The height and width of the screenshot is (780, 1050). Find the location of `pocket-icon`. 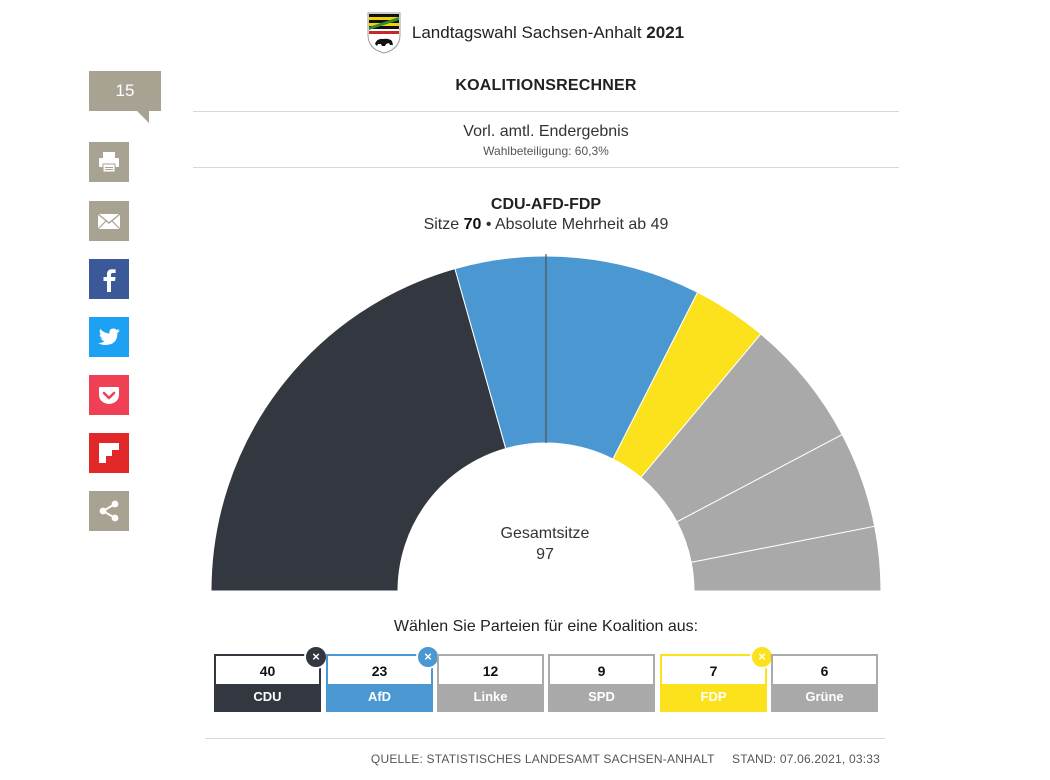

pocket-icon is located at coordinates (109, 395).